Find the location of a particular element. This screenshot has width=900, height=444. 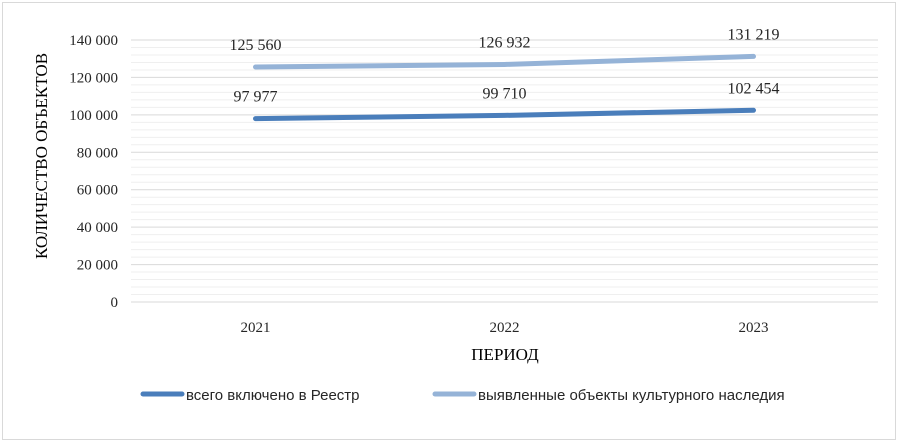

legend-label-2: выявленные объекты культурного наследия is located at coordinates (631, 395).